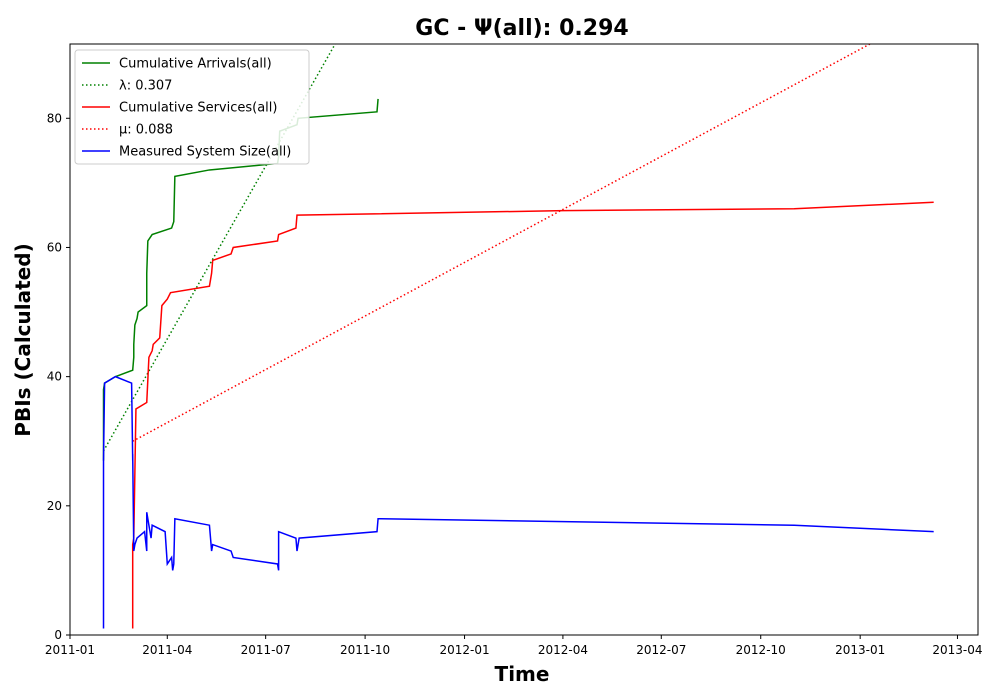  What do you see at coordinates (464, 650) in the screenshot?
I see `x-tick-label: 2012-01` at bounding box center [464, 650].